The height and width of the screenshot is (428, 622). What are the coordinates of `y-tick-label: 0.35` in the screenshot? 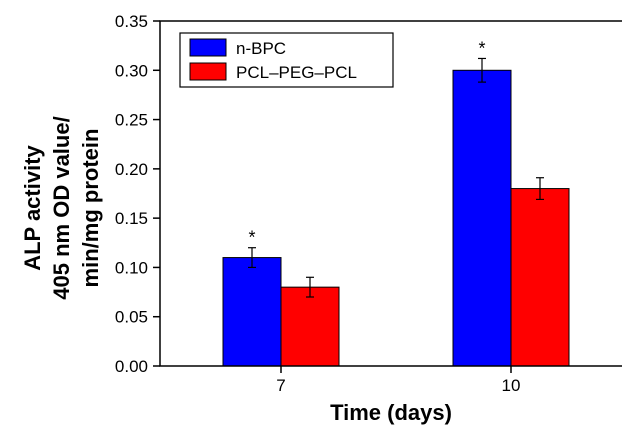 It's located at (131, 21).